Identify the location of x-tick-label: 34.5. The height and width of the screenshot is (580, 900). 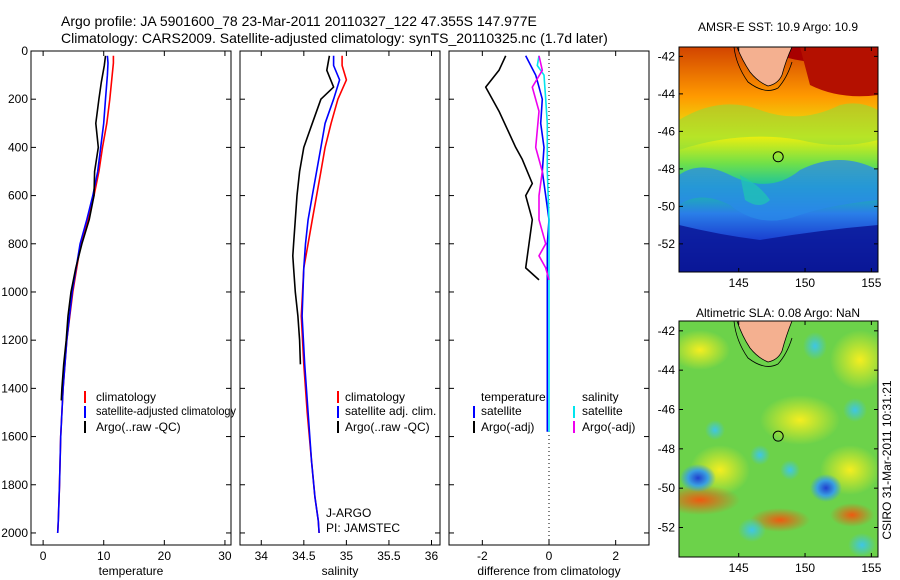
(304, 556).